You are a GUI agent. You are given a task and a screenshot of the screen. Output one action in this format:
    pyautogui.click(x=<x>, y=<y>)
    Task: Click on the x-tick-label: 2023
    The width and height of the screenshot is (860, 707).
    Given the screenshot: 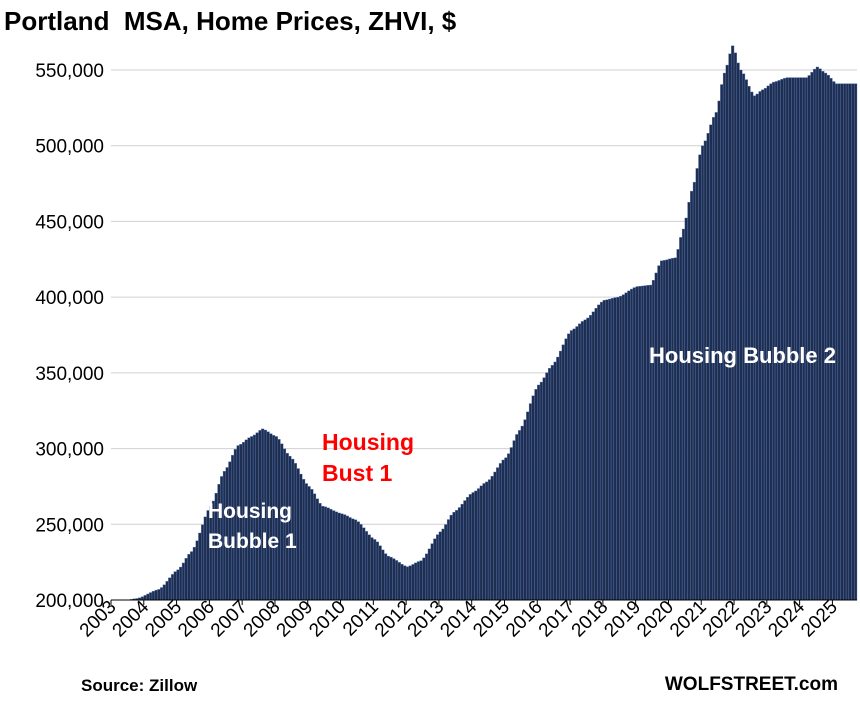 What is the action you would take?
    pyautogui.click(x=754, y=619)
    